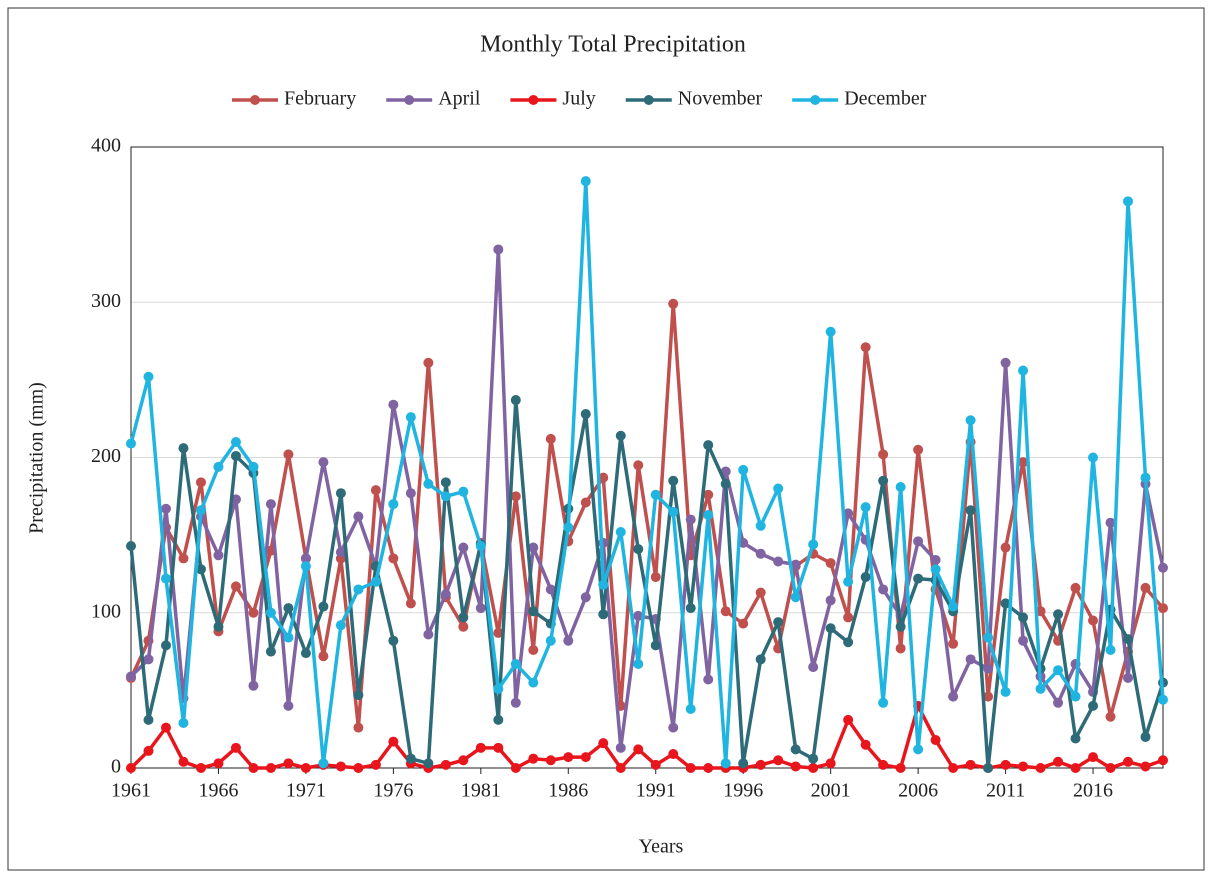  Describe the element at coordinates (694, 99) in the screenshot. I see `legend-item: November` at that location.